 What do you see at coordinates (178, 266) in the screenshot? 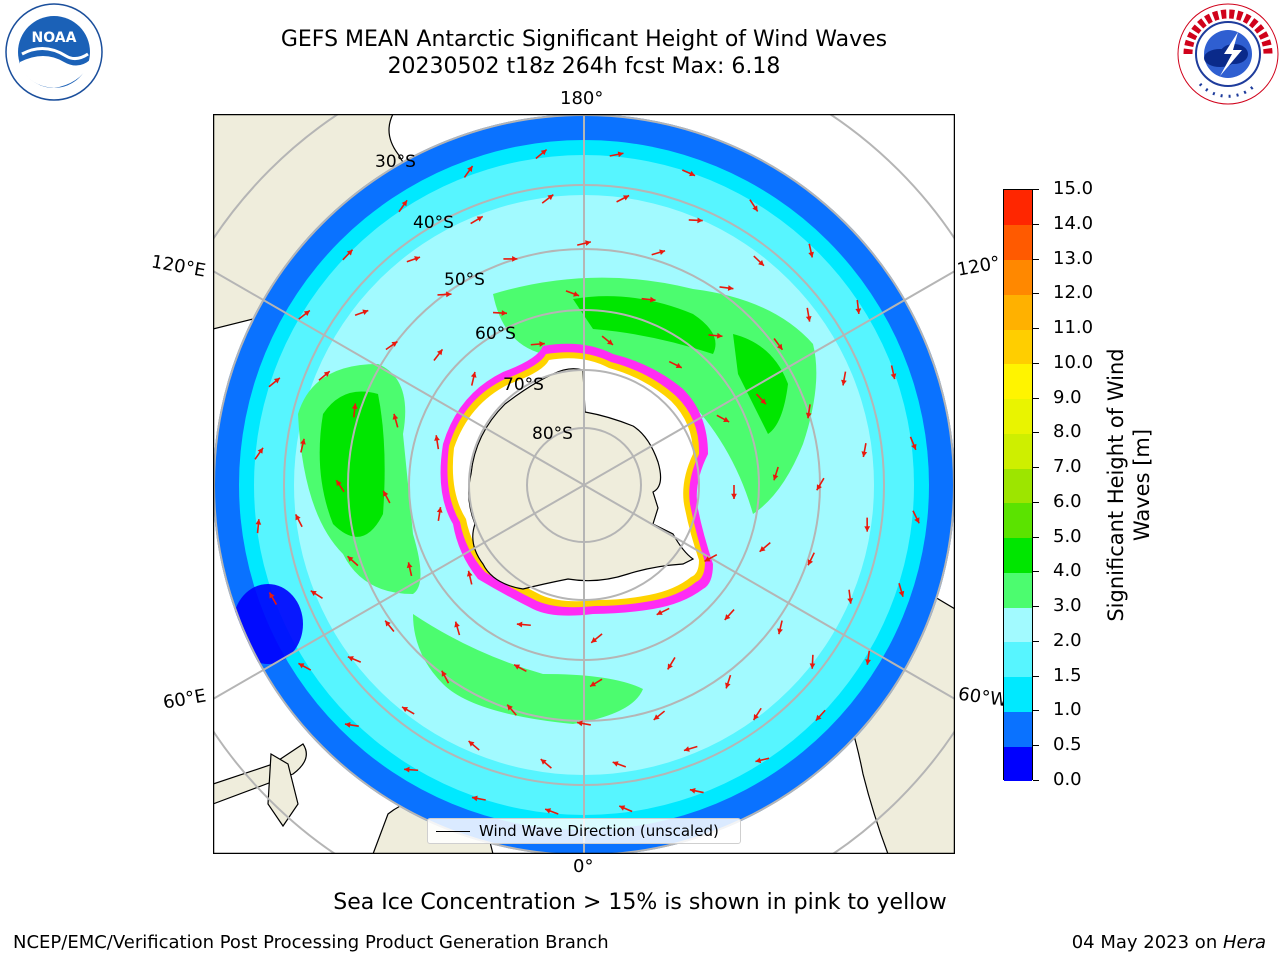
I see `lon-label-120e: 120°E` at bounding box center [178, 266].